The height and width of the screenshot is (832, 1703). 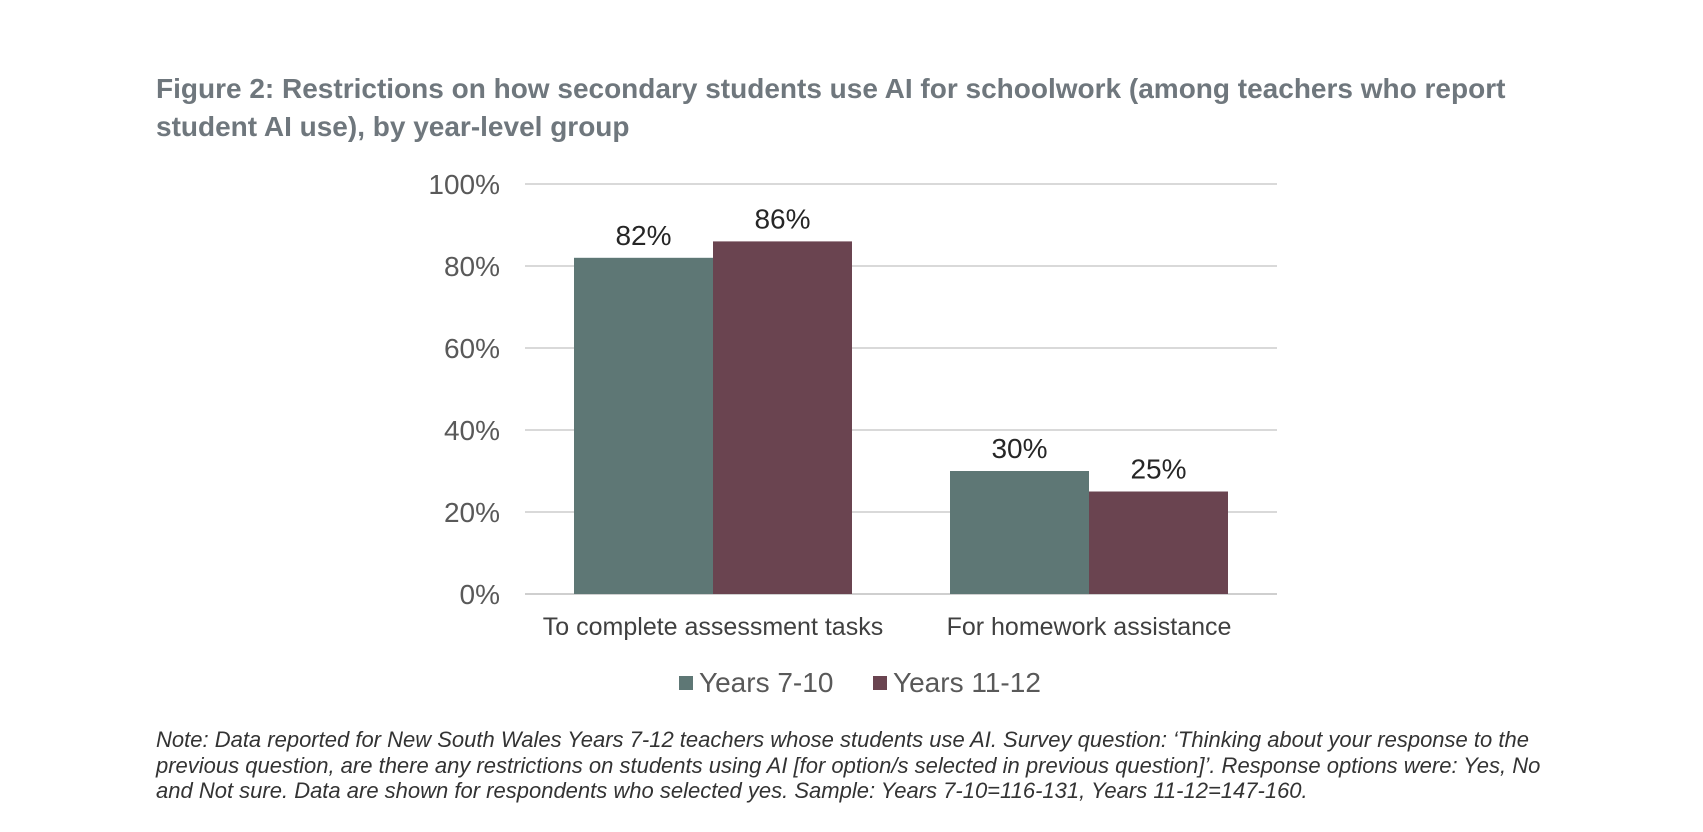 What do you see at coordinates (464, 389) in the screenshot?
I see `y-axis-tick-labels: 0% 20% 40% 60% 80% 100%` at bounding box center [464, 389].